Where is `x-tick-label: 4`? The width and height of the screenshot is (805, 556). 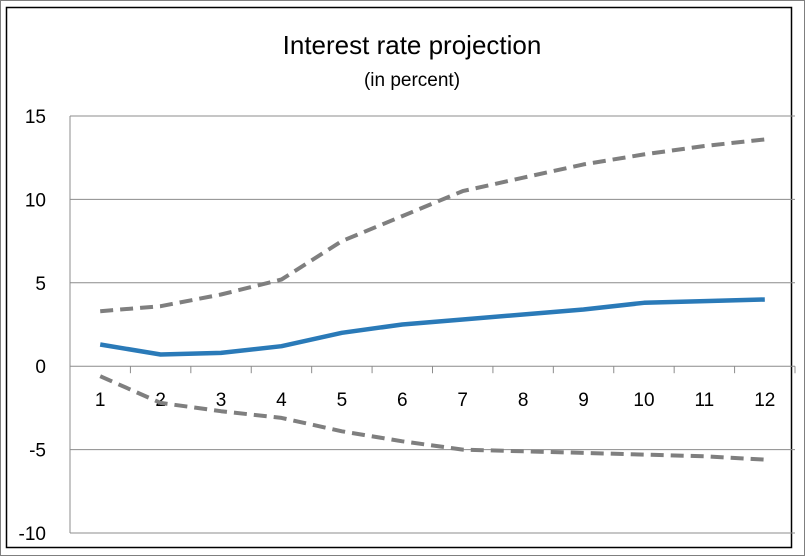 x-tick-label: 4 is located at coordinates (281, 400).